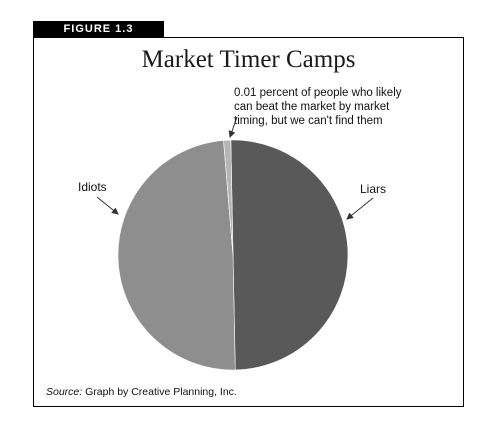 The width and height of the screenshot is (491, 422). What do you see at coordinates (373, 189) in the screenshot?
I see `liars-label: Liars` at bounding box center [373, 189].